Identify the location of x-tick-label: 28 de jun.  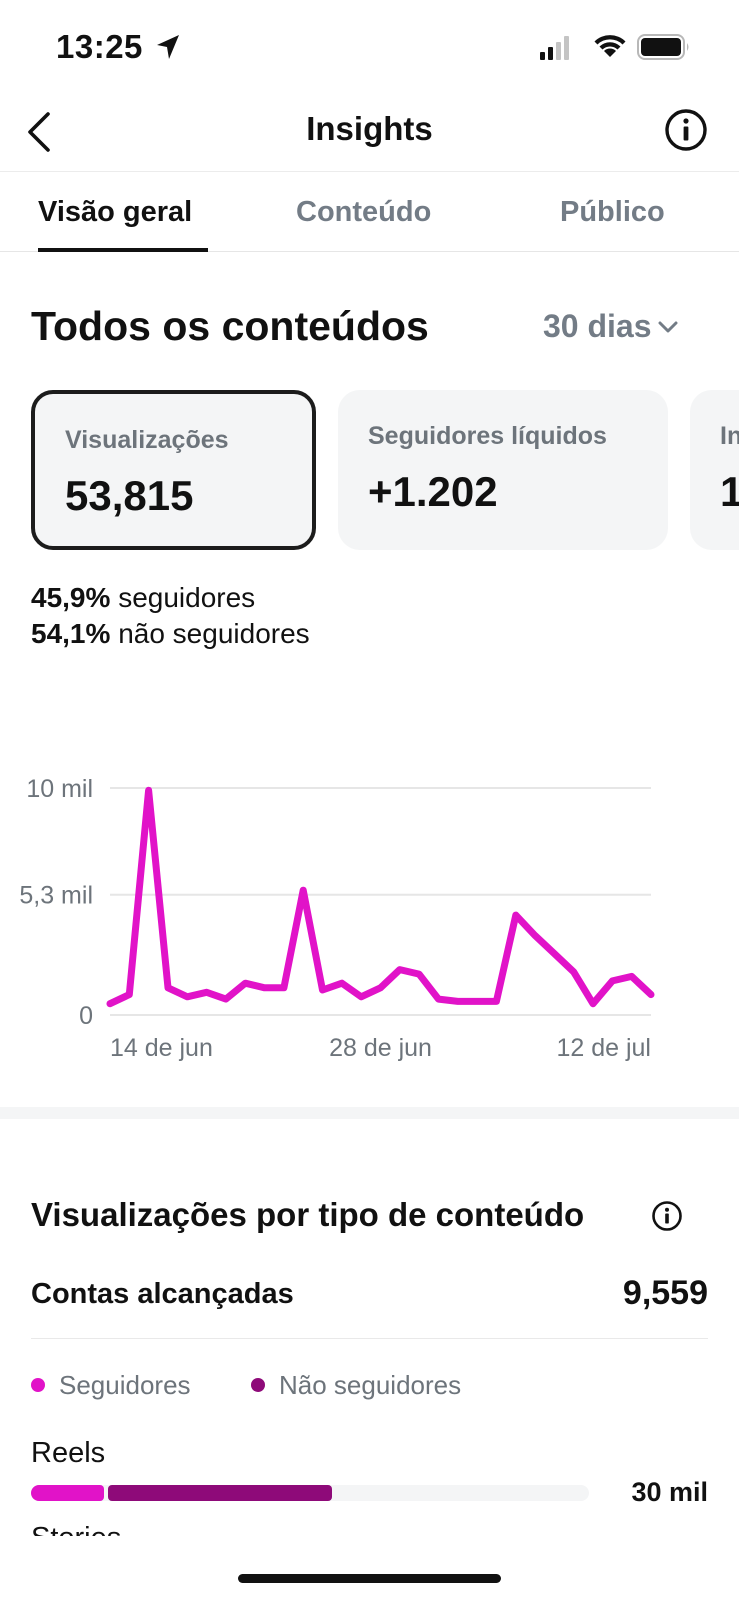
(380, 1048).